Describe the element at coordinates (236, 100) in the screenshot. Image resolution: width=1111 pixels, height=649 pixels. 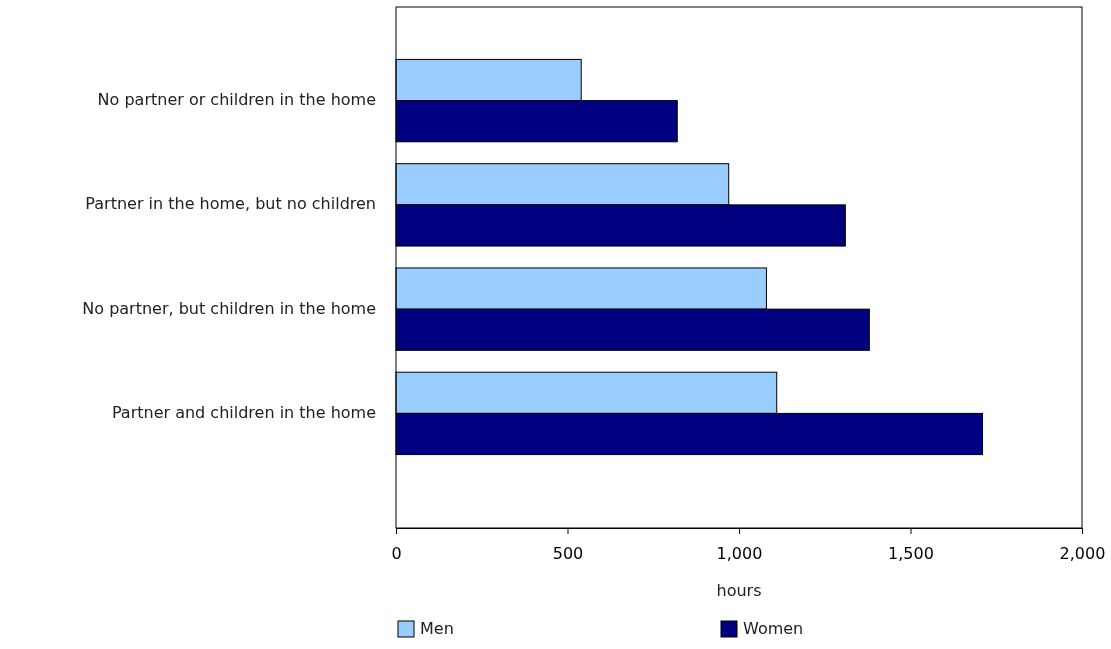
I see `y-tick-label: No partner or children in the home` at that location.